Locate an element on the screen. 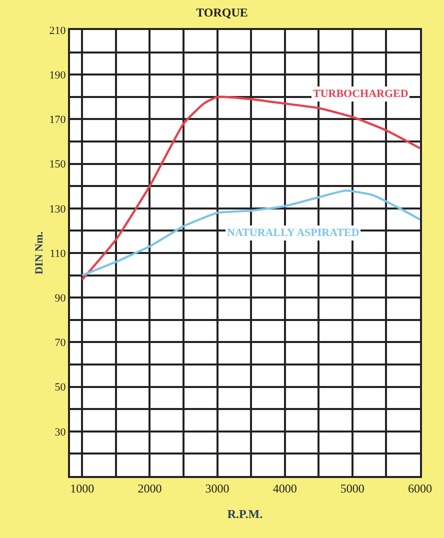 This screenshot has height=538, width=444. y-tick-label: 210 is located at coordinates (57, 30).